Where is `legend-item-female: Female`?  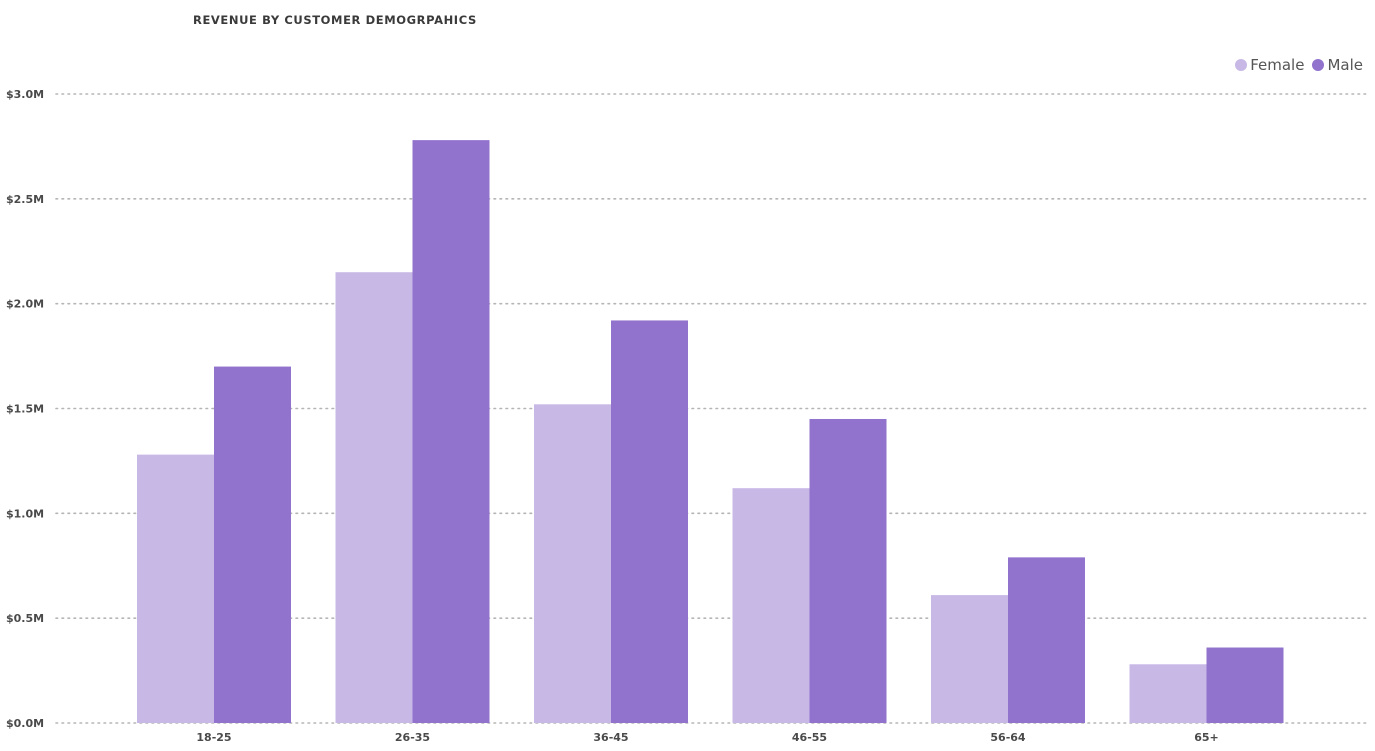 legend-item-female: Female is located at coordinates (1269, 65).